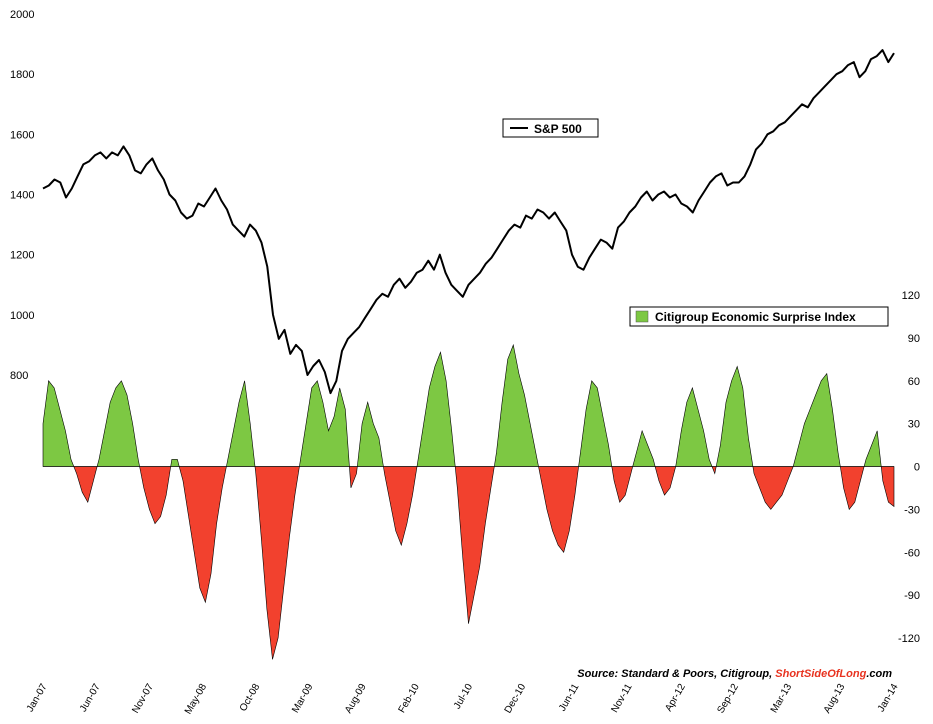 The image size is (933, 724). Describe the element at coordinates (37, 698) in the screenshot. I see `x-tick-label: Jan-07` at that location.